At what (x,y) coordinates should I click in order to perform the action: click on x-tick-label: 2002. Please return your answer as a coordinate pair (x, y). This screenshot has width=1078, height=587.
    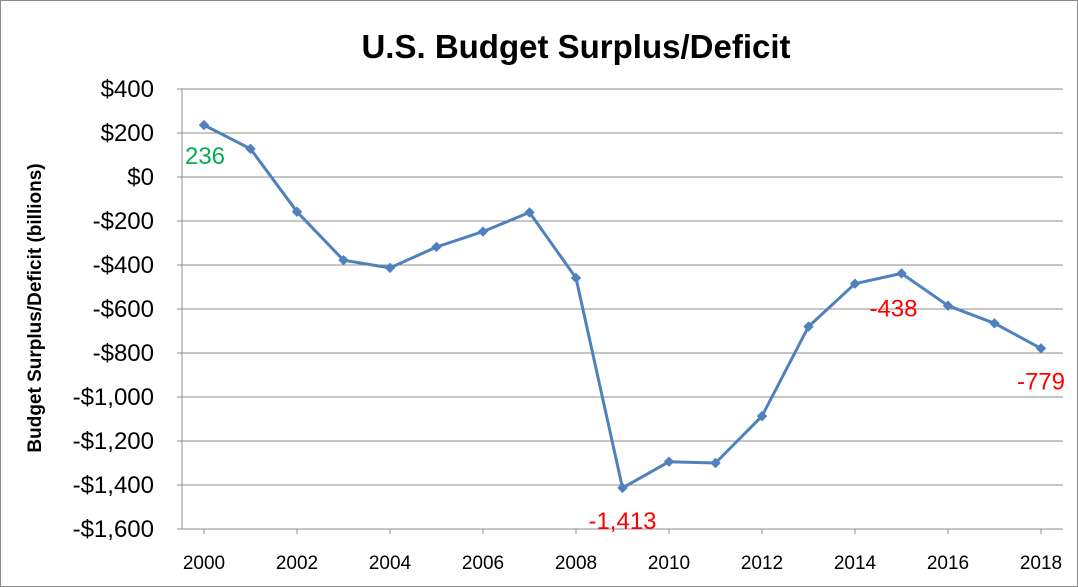
    Looking at the image, I should click on (297, 563).